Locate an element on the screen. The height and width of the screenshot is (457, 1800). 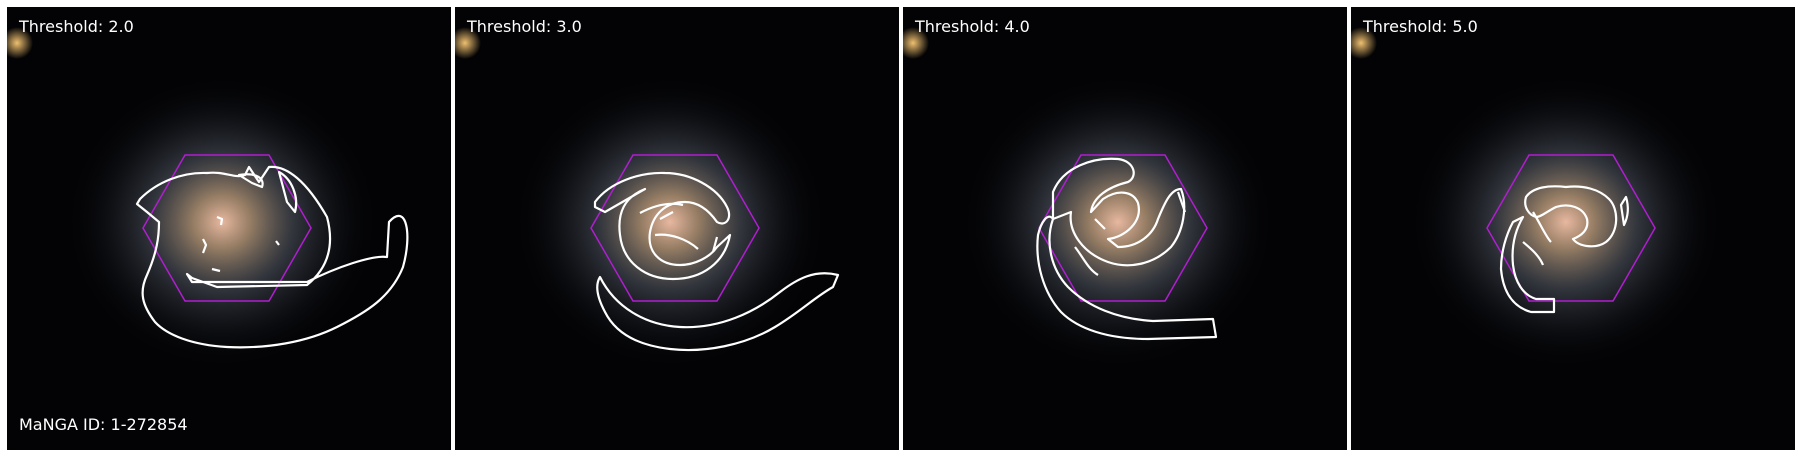
threshold-label: Threshold: 4.0 is located at coordinates (972, 26).